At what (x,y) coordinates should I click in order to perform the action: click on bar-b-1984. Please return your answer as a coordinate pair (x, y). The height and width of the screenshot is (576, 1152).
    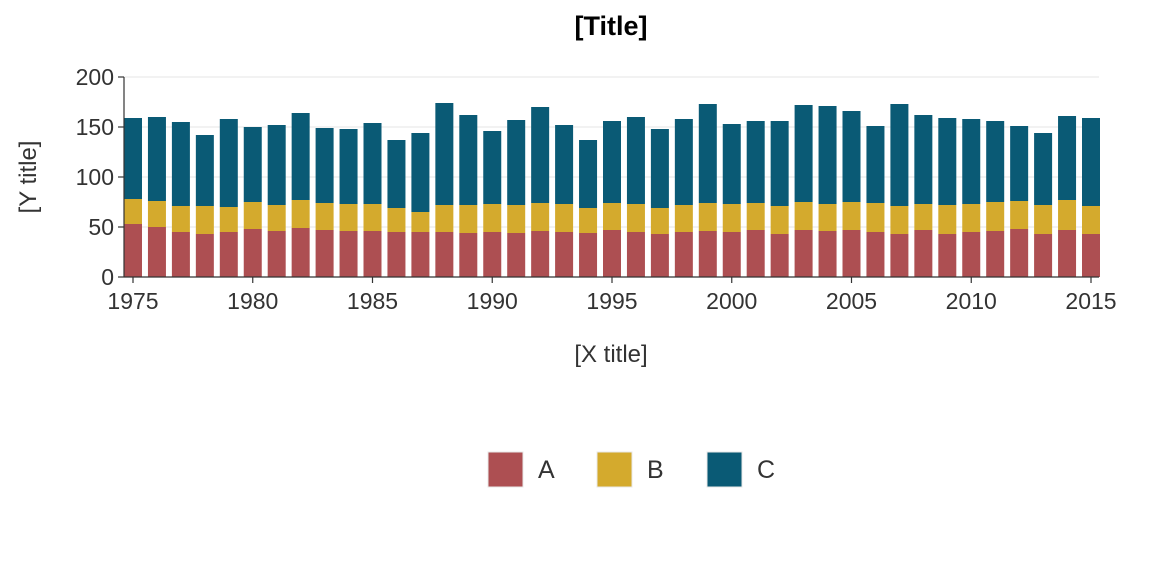
    Looking at the image, I should click on (348, 217).